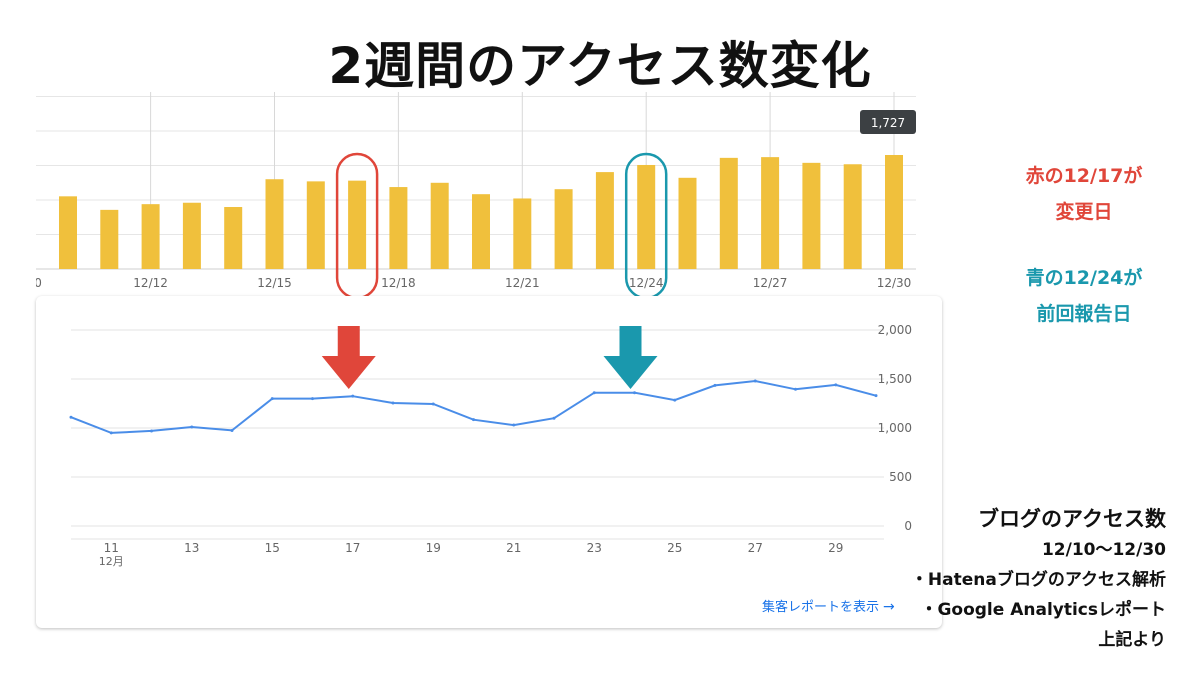 The width and height of the screenshot is (1200, 675). Describe the element at coordinates (1103, 550) in the screenshot. I see `summary-range: 12/10〜12/30` at that location.